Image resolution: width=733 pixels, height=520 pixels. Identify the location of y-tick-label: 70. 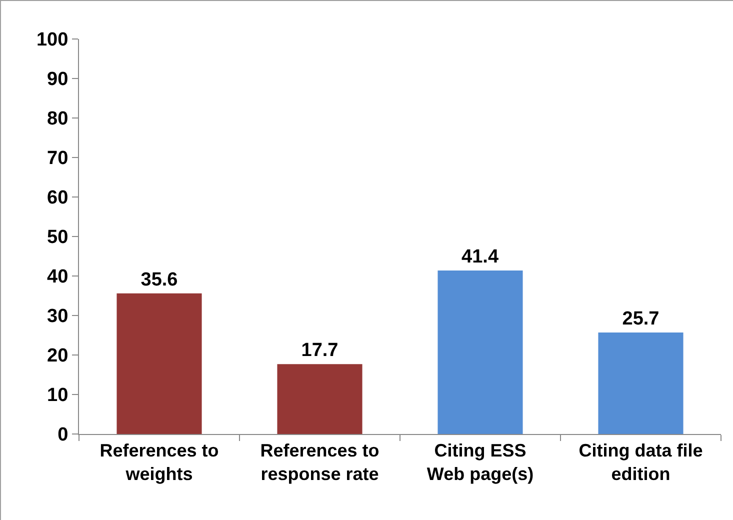
(57, 159).